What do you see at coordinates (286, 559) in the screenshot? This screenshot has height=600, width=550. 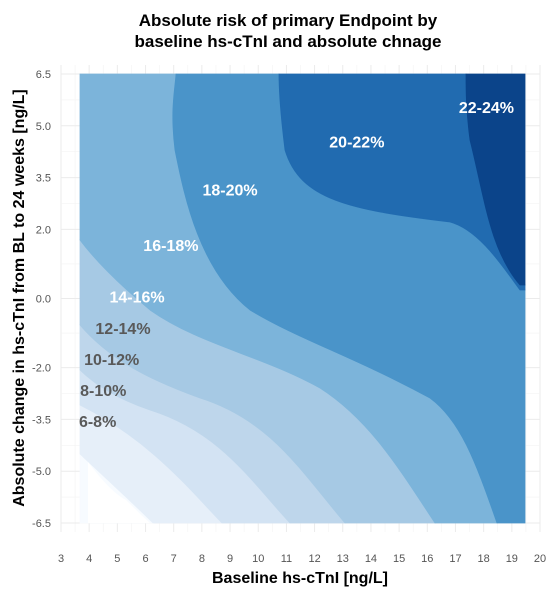 I see `x-tick-label: 11` at bounding box center [286, 559].